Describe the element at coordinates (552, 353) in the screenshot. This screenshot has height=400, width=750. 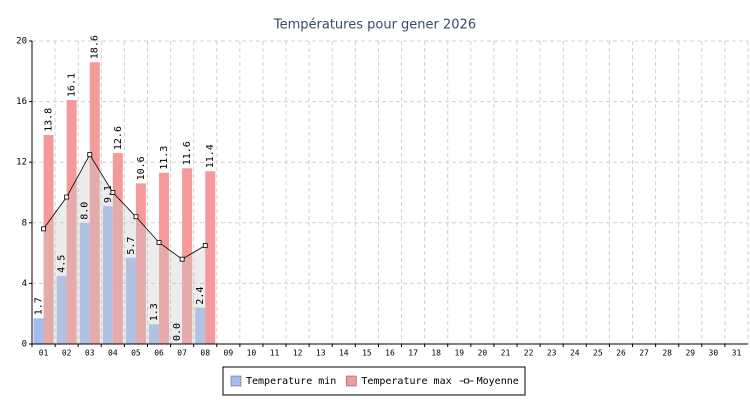
I see `x-tick-label: 23` at that location.